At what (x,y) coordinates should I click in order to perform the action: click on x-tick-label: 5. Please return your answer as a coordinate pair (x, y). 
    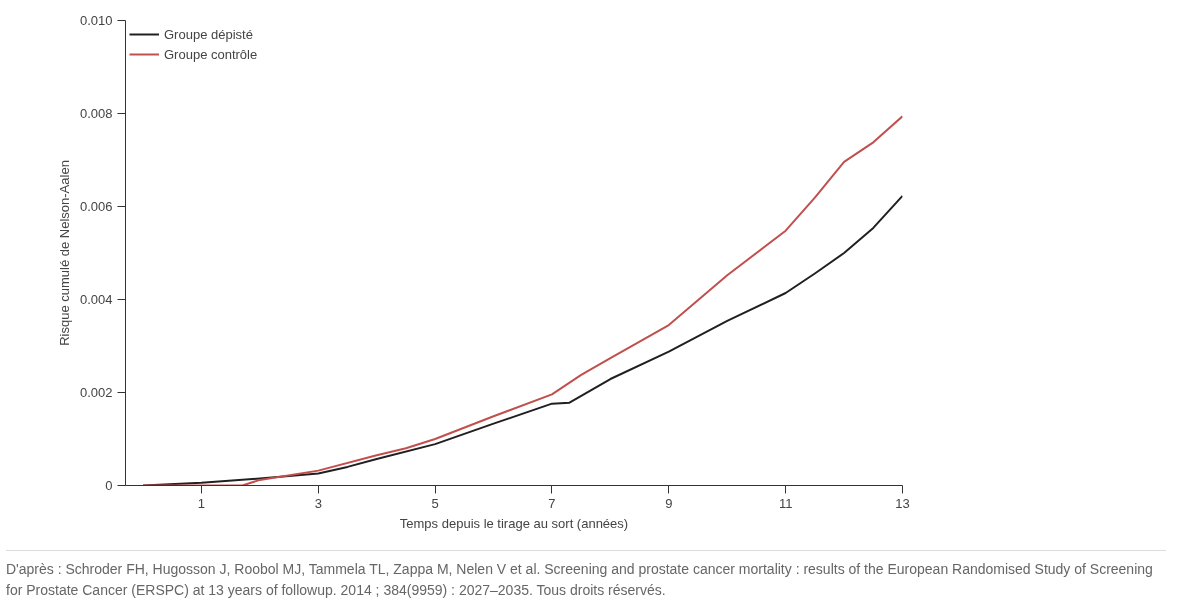
    Looking at the image, I should click on (435, 503).